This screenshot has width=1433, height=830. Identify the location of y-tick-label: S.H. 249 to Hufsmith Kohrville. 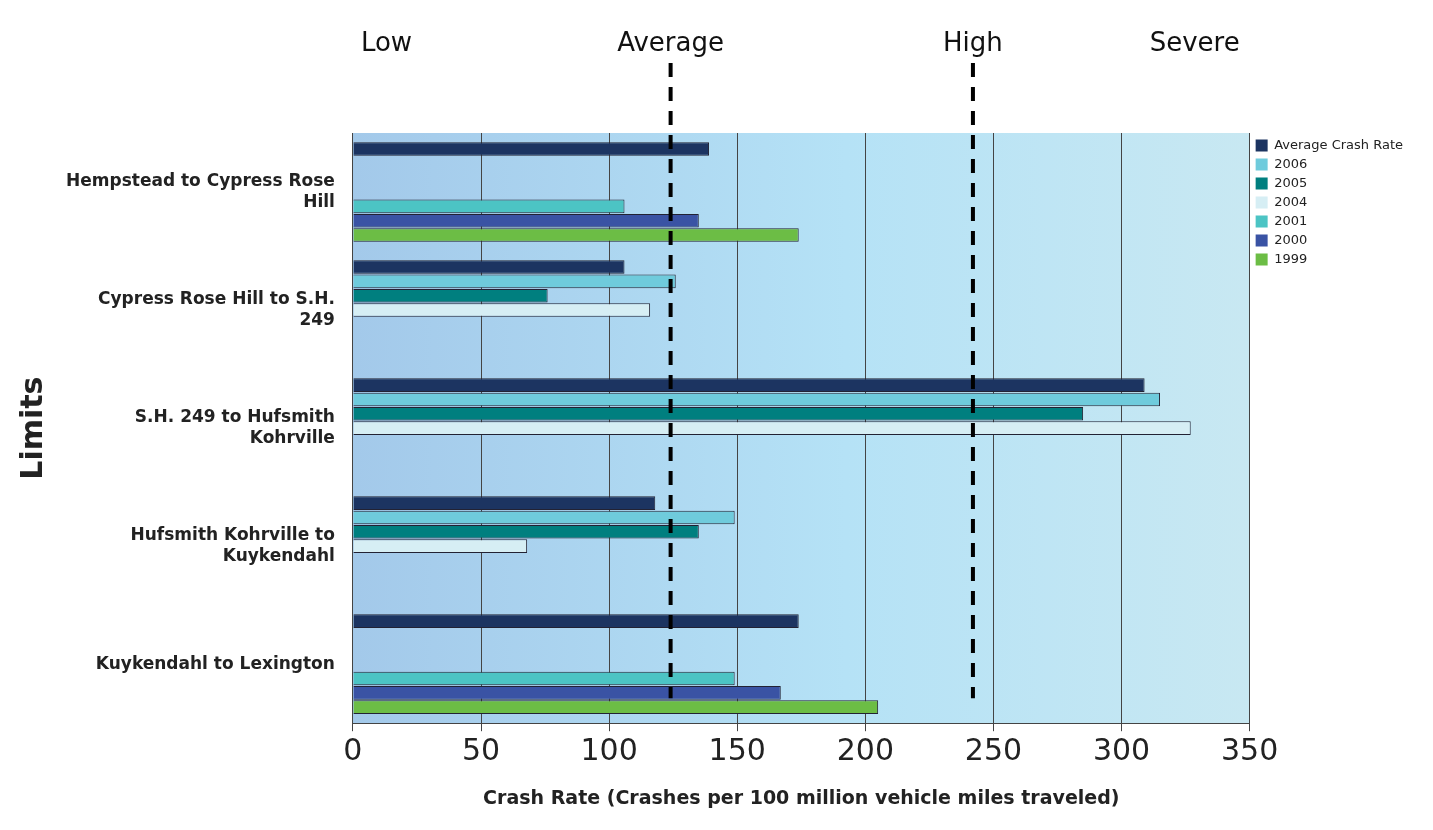
(234, 426).